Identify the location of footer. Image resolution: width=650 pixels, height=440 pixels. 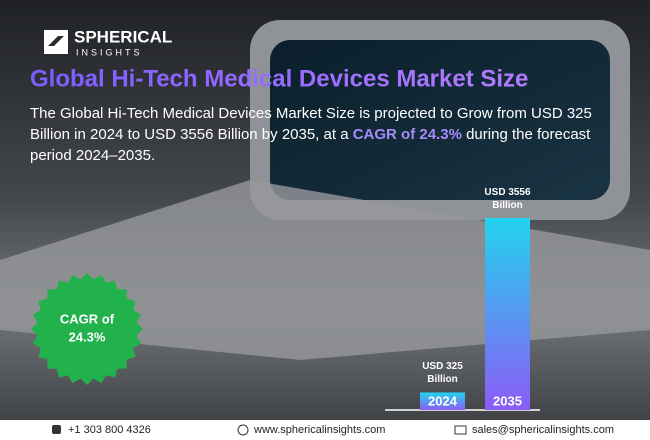
(325, 430).